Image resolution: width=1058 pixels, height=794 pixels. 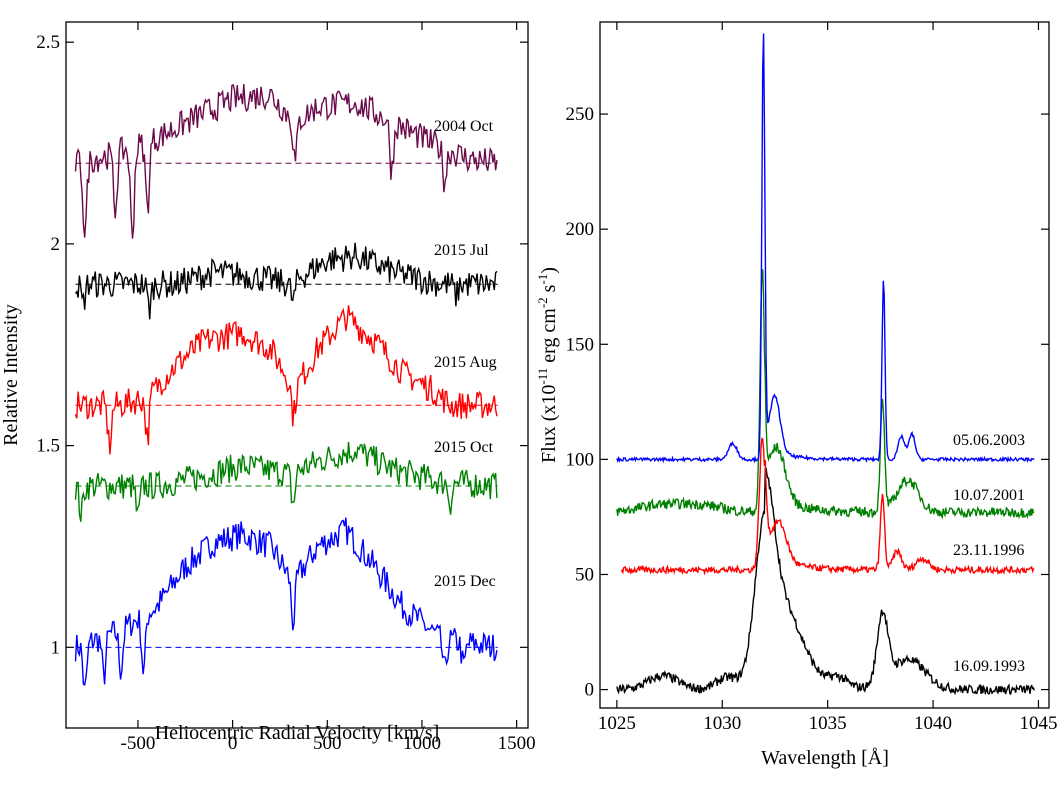 I want to click on left-annotation-2015-jul: 2015 Jul, so click(x=461, y=250).